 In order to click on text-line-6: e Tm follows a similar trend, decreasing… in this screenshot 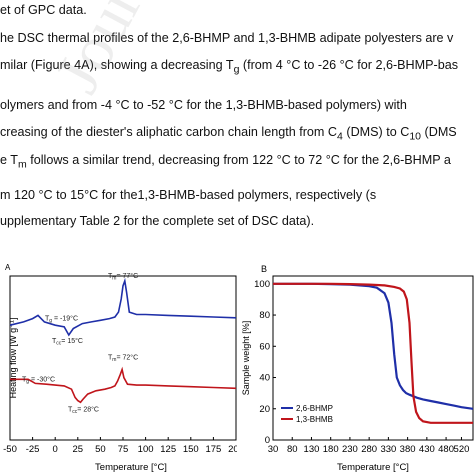, I will do `click(225, 162)`.